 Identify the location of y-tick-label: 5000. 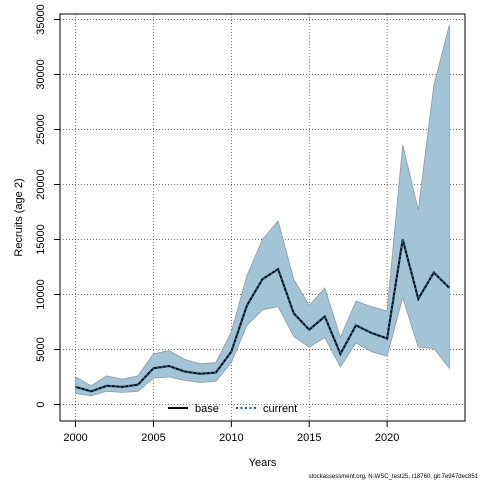
(41, 349).